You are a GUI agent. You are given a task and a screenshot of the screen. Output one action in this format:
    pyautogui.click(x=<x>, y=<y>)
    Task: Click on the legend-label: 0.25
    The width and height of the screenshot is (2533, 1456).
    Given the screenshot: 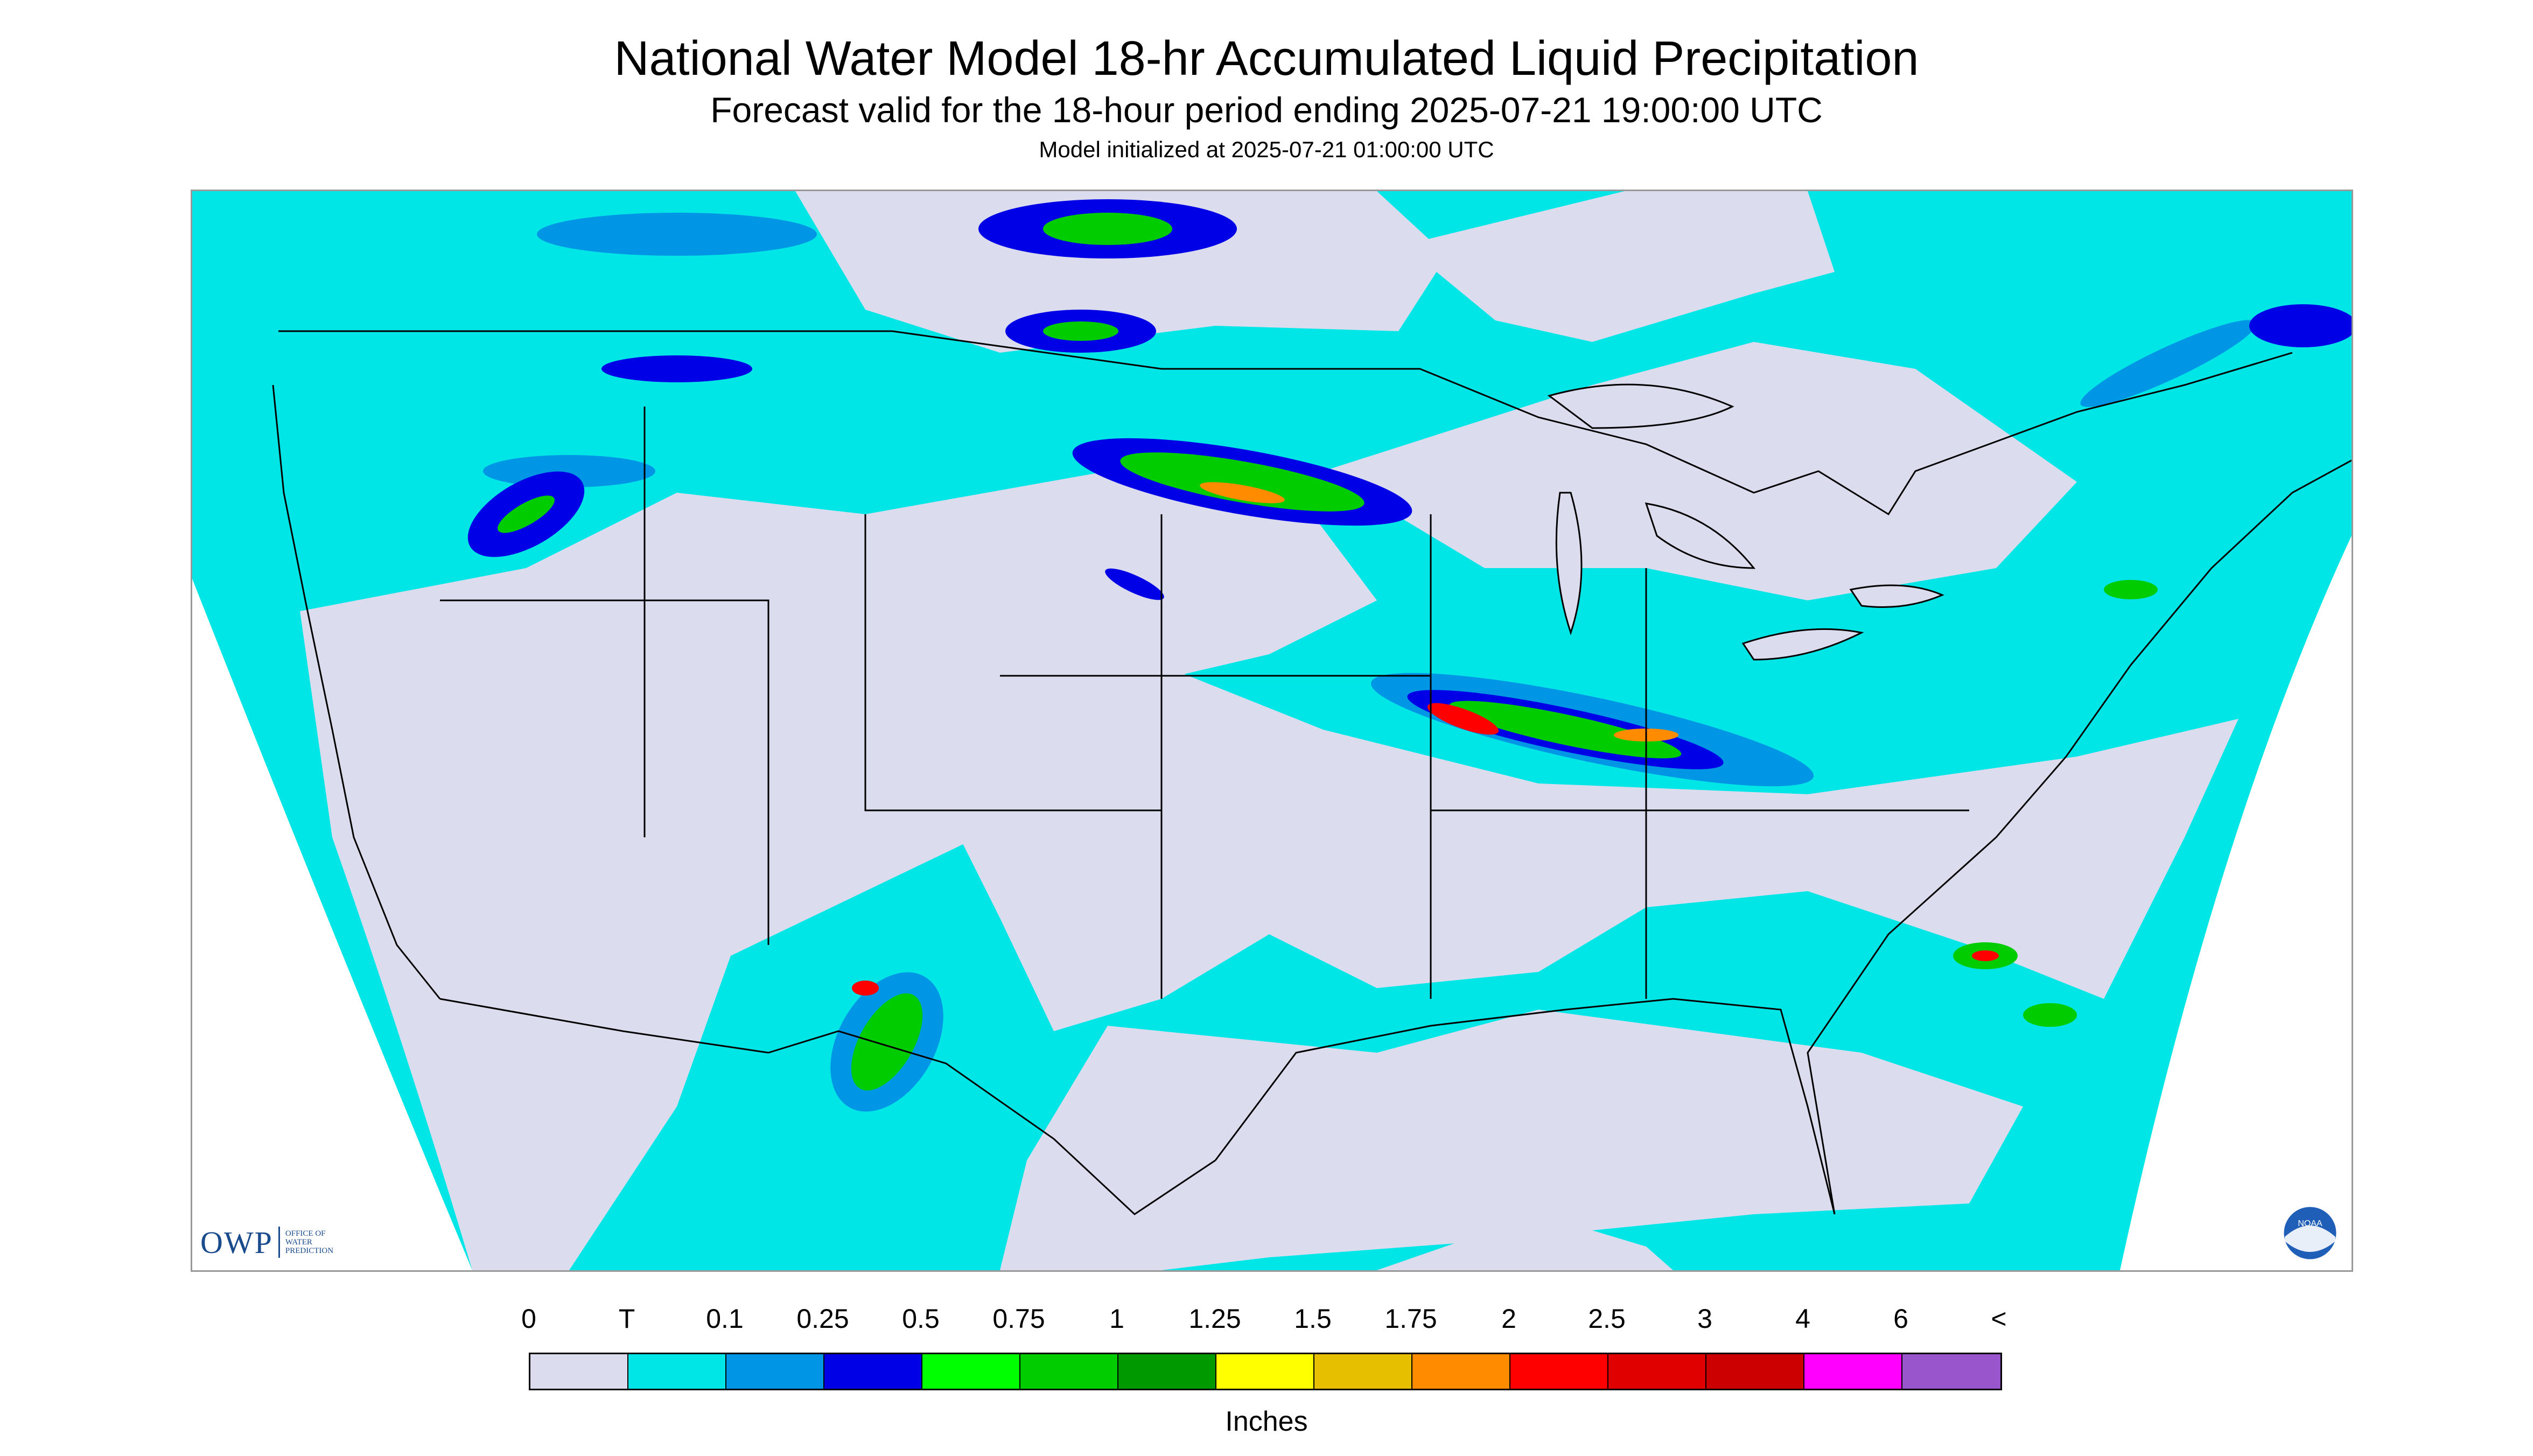 What is the action you would take?
    pyautogui.click(x=823, y=1319)
    